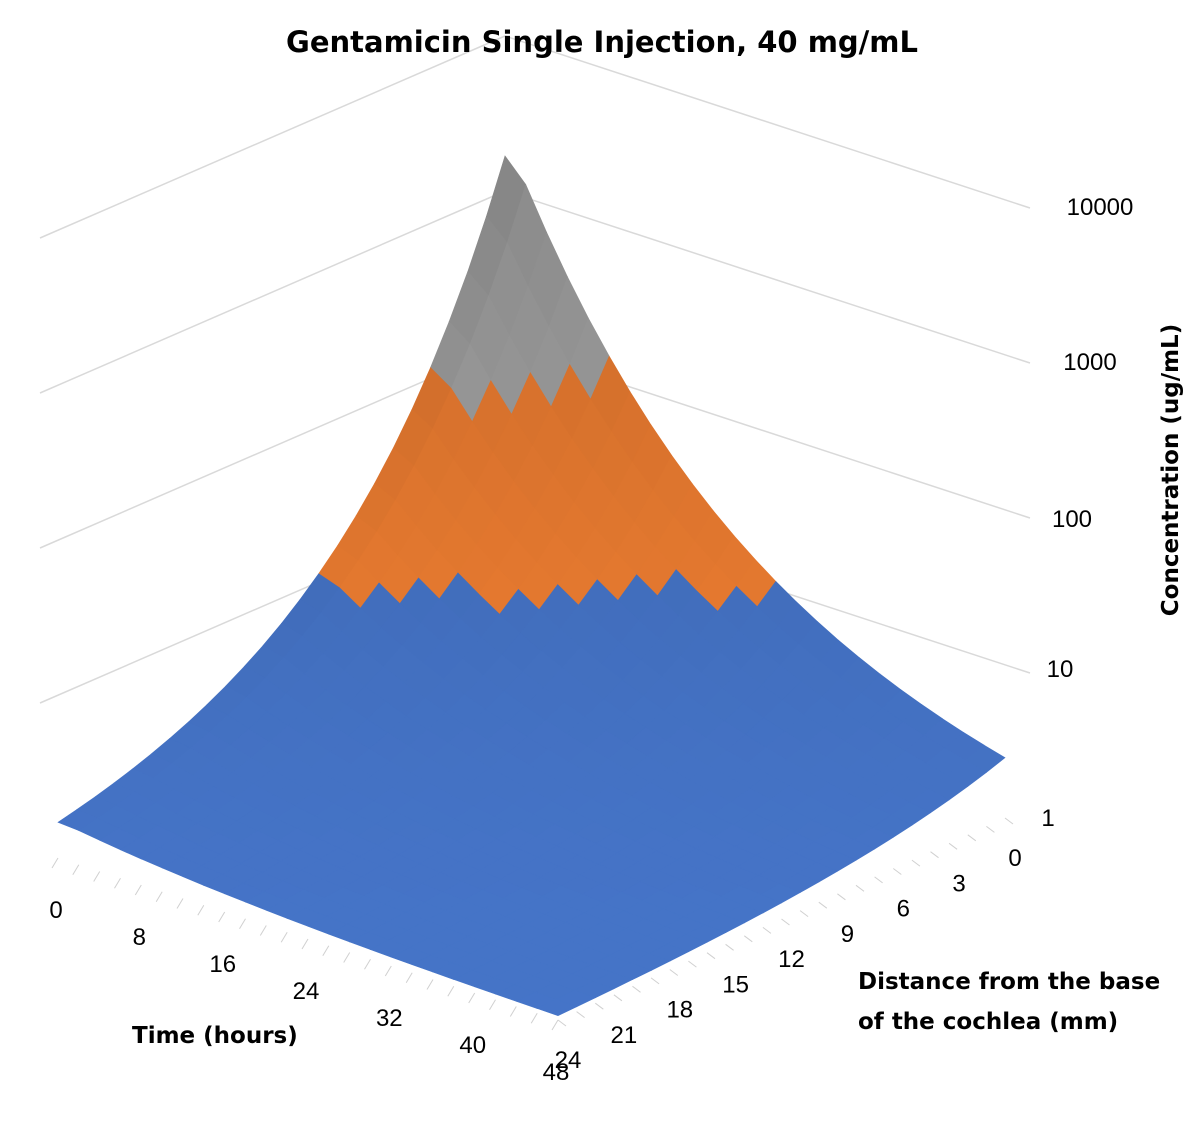 The width and height of the screenshot is (1204, 1138). I want to click on y-axis-title-line2: of the cochlea (mm), so click(988, 1022).